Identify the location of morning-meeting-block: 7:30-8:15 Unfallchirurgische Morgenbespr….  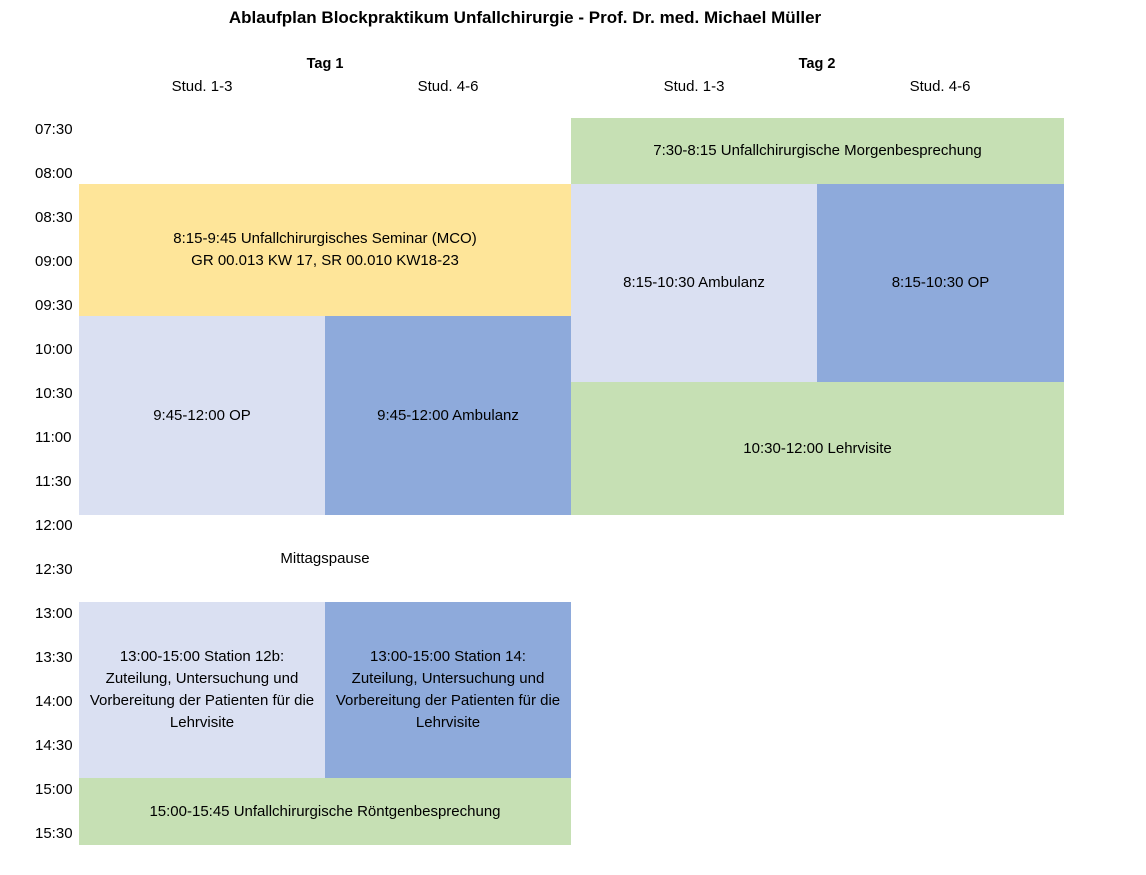
(817, 151).